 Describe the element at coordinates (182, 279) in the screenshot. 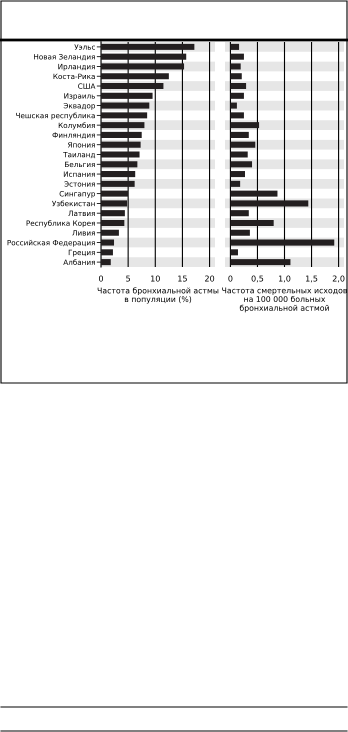

I see `x-tick-label: 15` at that location.